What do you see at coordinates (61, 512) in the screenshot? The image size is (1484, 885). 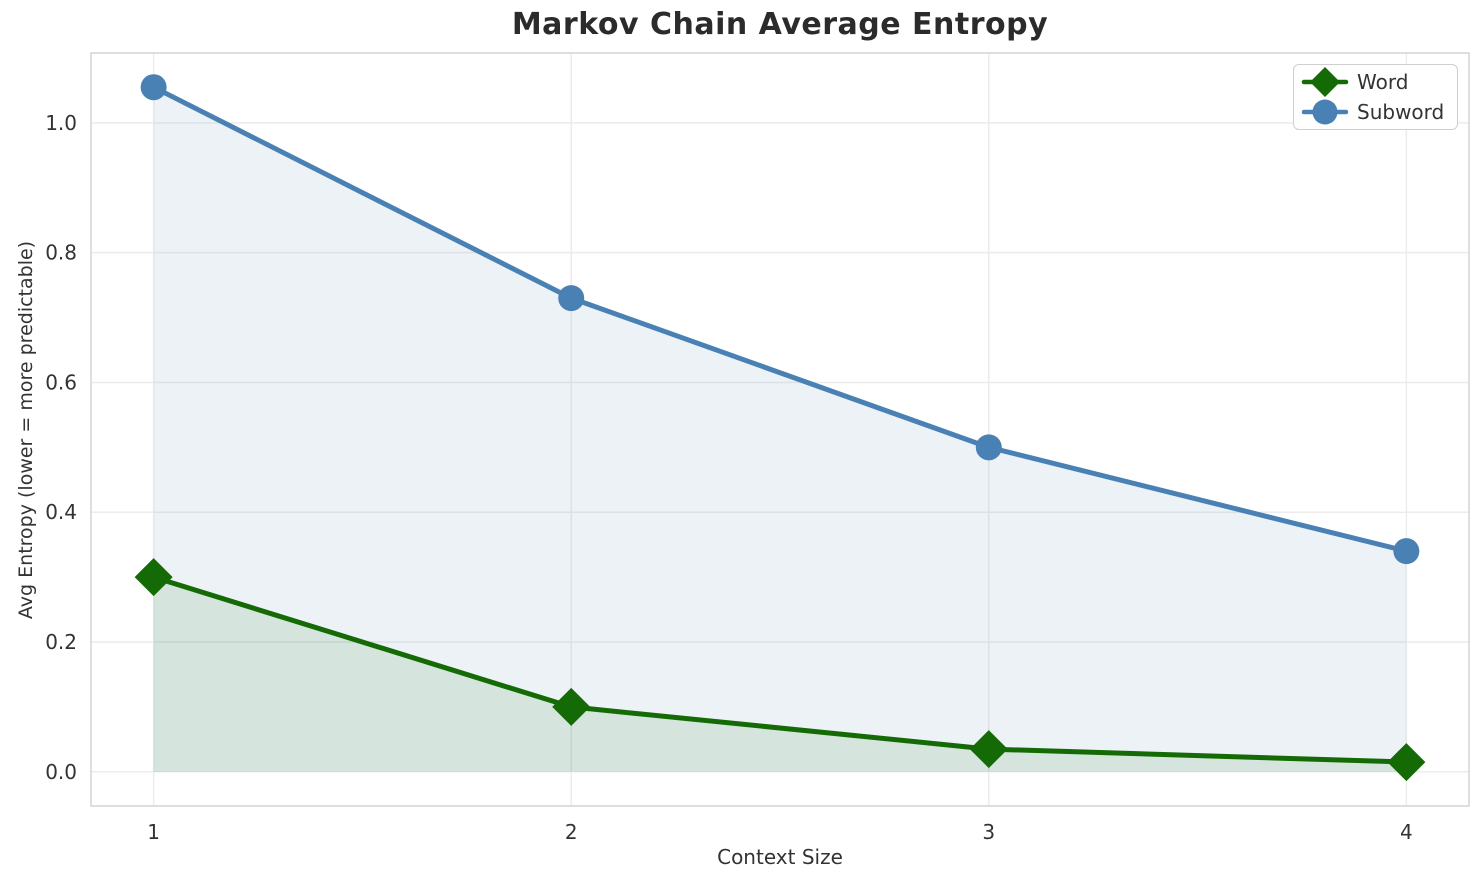 I see `svg-text: 0.4` at bounding box center [61, 512].